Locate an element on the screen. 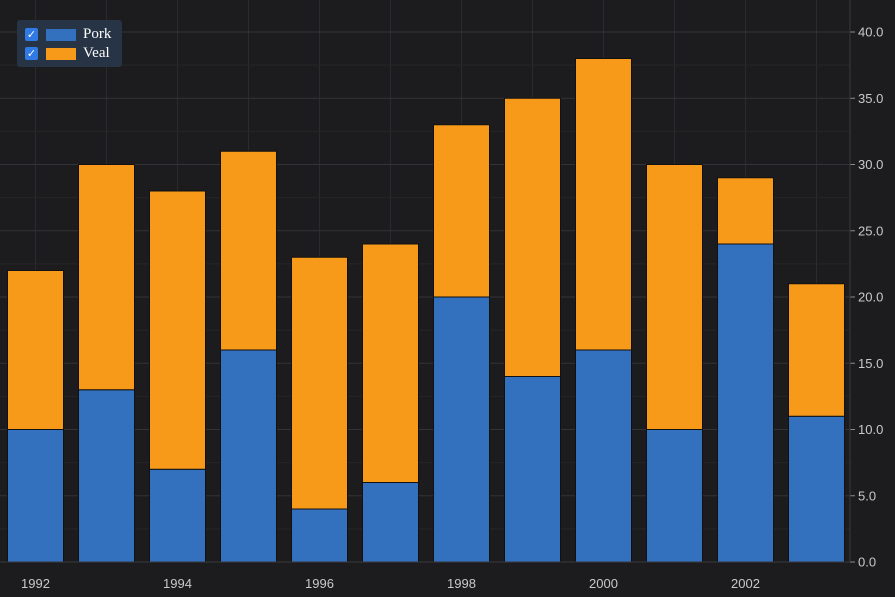 This screenshot has width=895, height=597. bar-veal-1994 is located at coordinates (177, 330).